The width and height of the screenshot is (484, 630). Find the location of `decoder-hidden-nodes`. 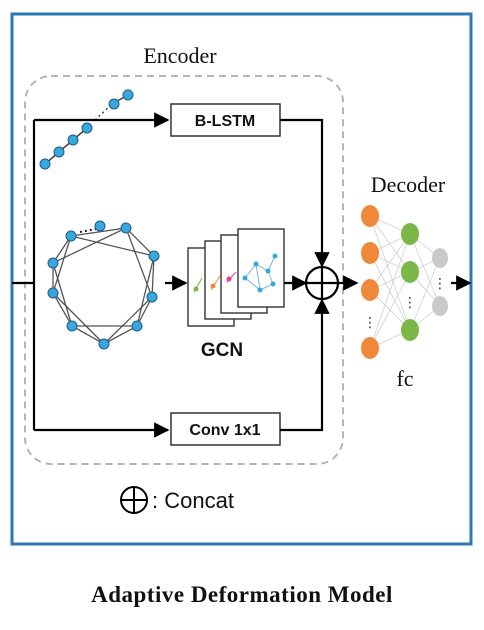

decoder-hidden-nodes is located at coordinates (410, 282).